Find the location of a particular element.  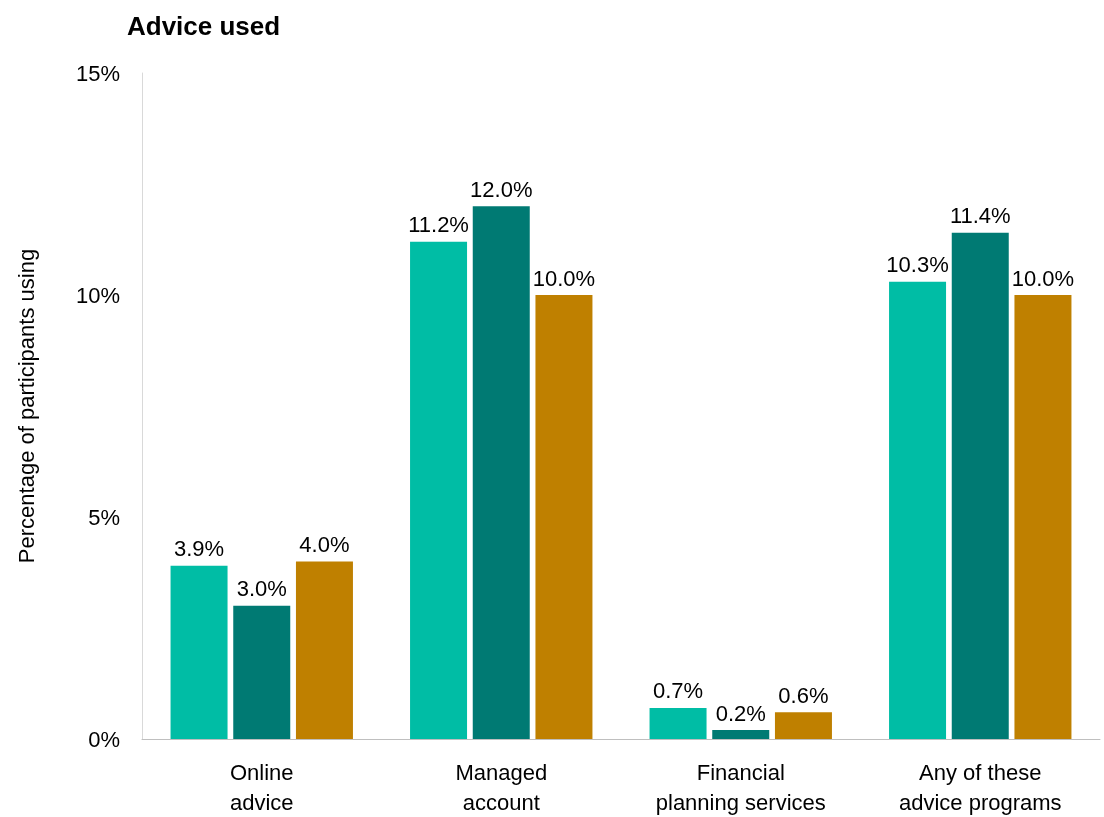

data-label: 0.2% is located at coordinates (740, 713).